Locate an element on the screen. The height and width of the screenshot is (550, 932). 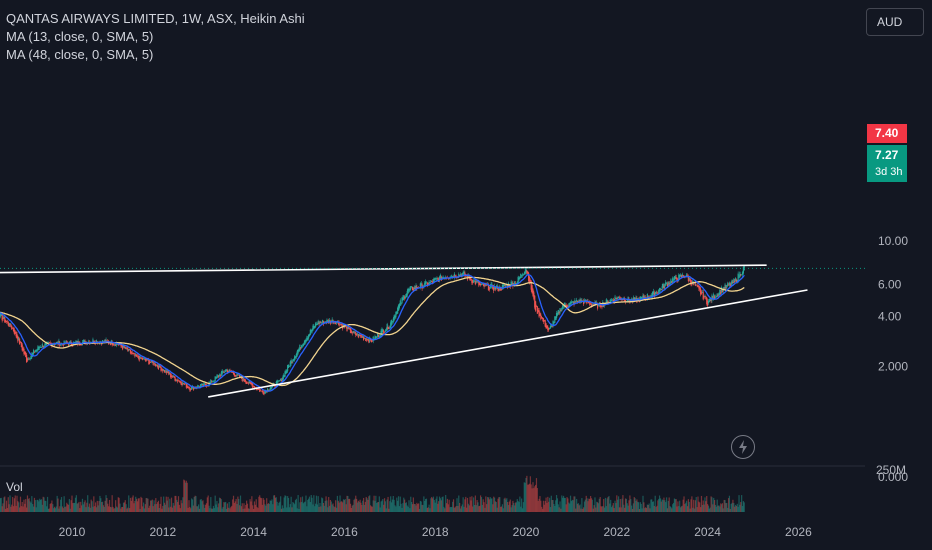
ma-13-legend: MA (13, close, 0, SMA, 5) is located at coordinates (80, 36).